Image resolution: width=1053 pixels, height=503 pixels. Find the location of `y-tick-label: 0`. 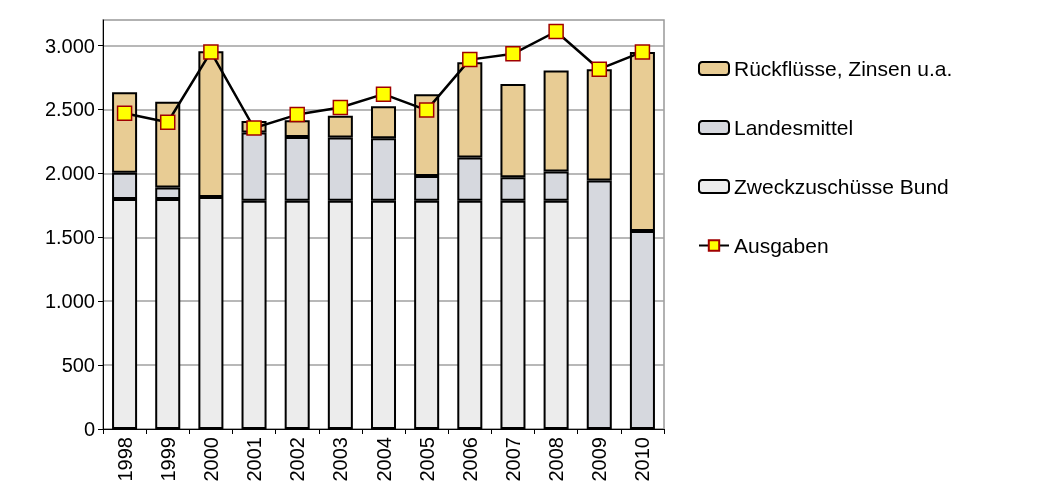

y-tick-label: 0 is located at coordinates (89, 429).